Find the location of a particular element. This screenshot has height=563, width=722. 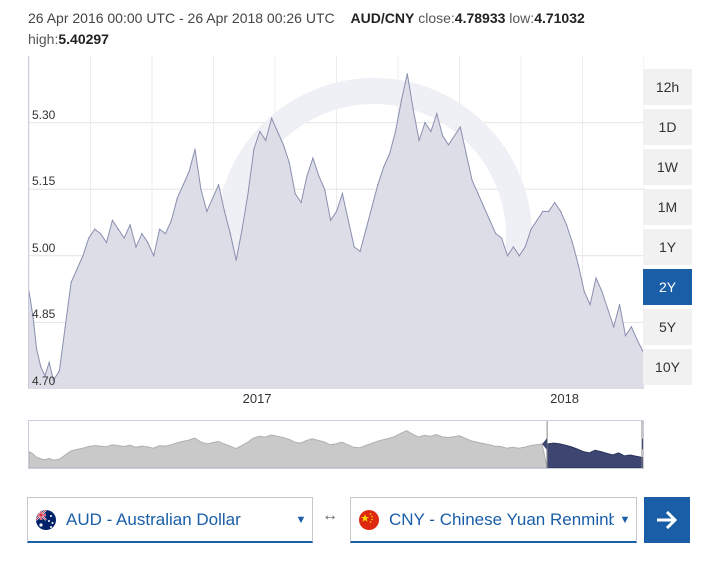

navigator-area-selected is located at coordinates (595, 455).